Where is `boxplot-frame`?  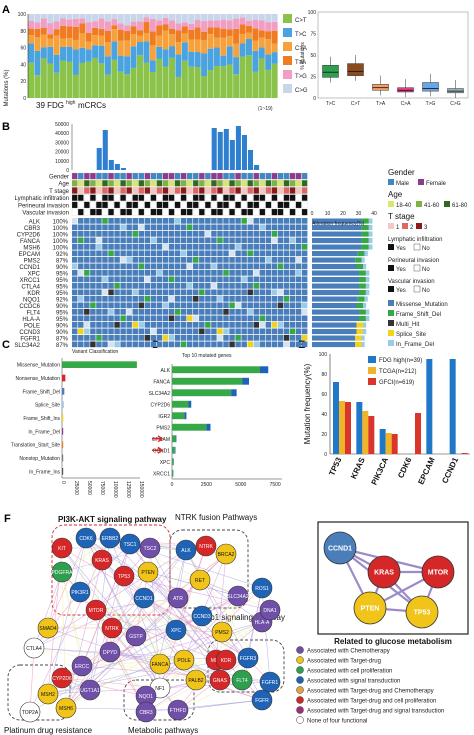
boxplot-frame is located at coordinates (393, 55).